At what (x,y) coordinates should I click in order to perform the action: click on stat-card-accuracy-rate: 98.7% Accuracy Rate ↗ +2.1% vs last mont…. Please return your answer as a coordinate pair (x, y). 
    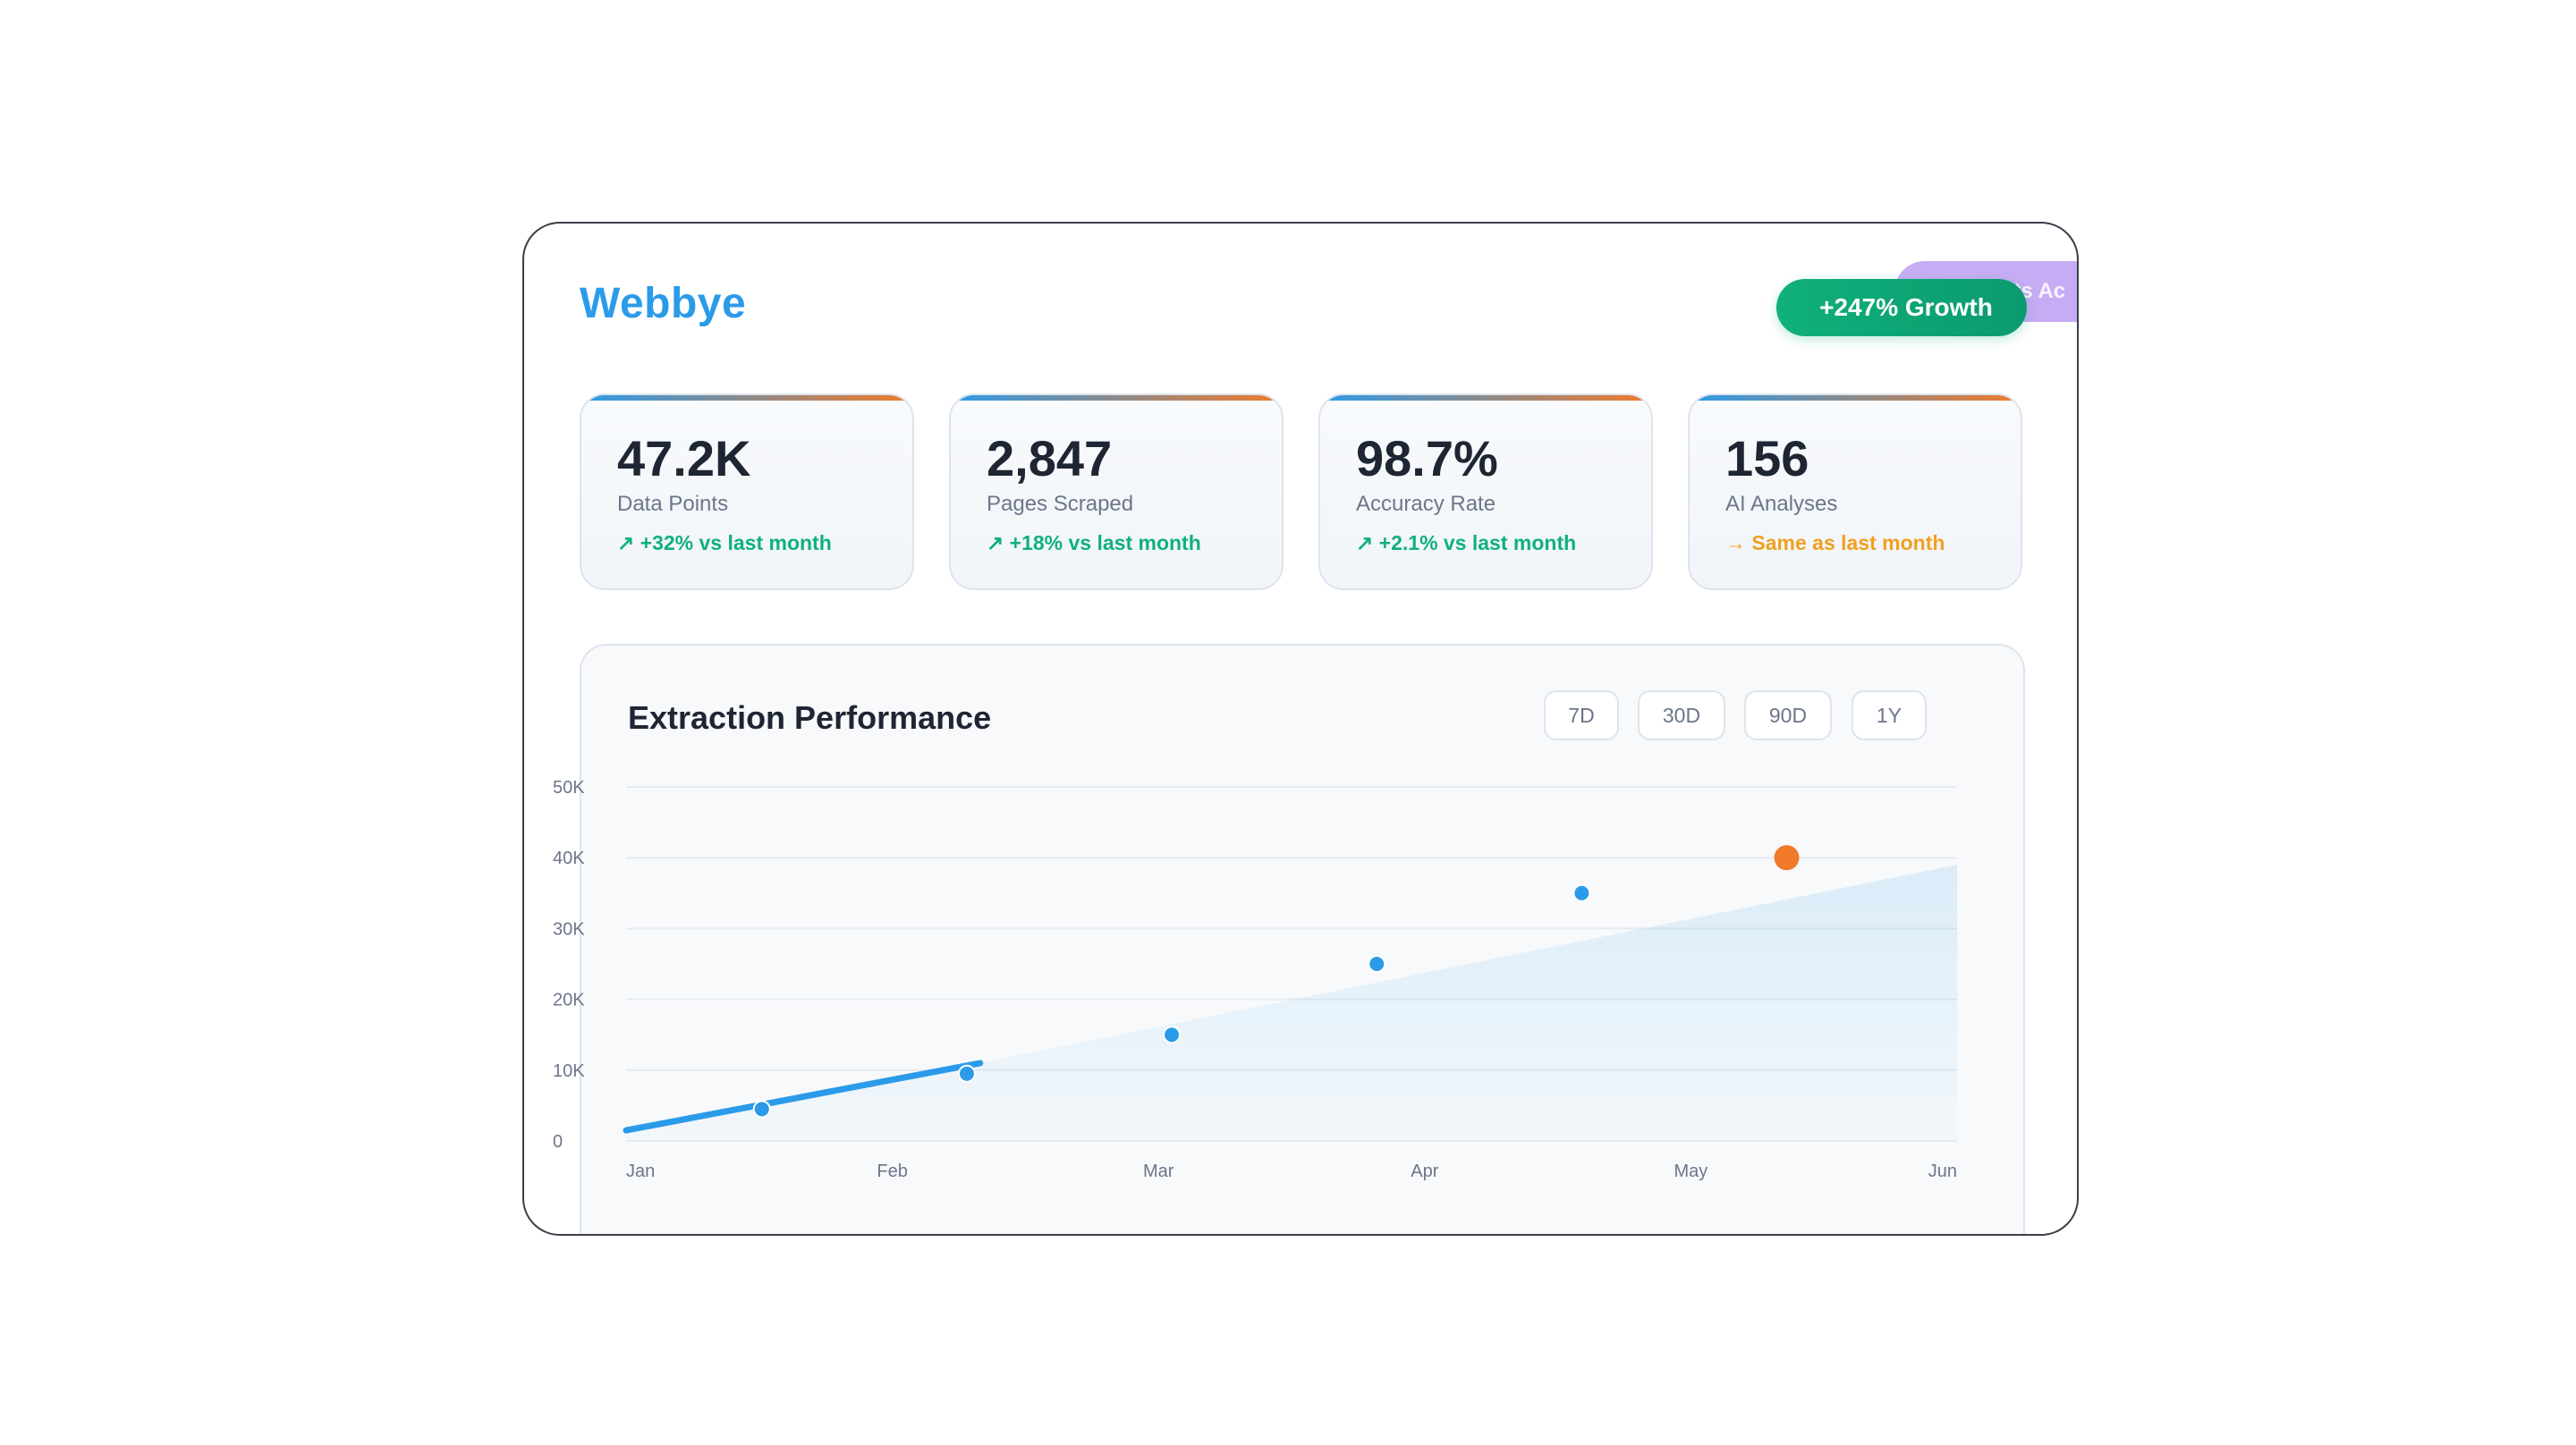
    Looking at the image, I should click on (1485, 491).